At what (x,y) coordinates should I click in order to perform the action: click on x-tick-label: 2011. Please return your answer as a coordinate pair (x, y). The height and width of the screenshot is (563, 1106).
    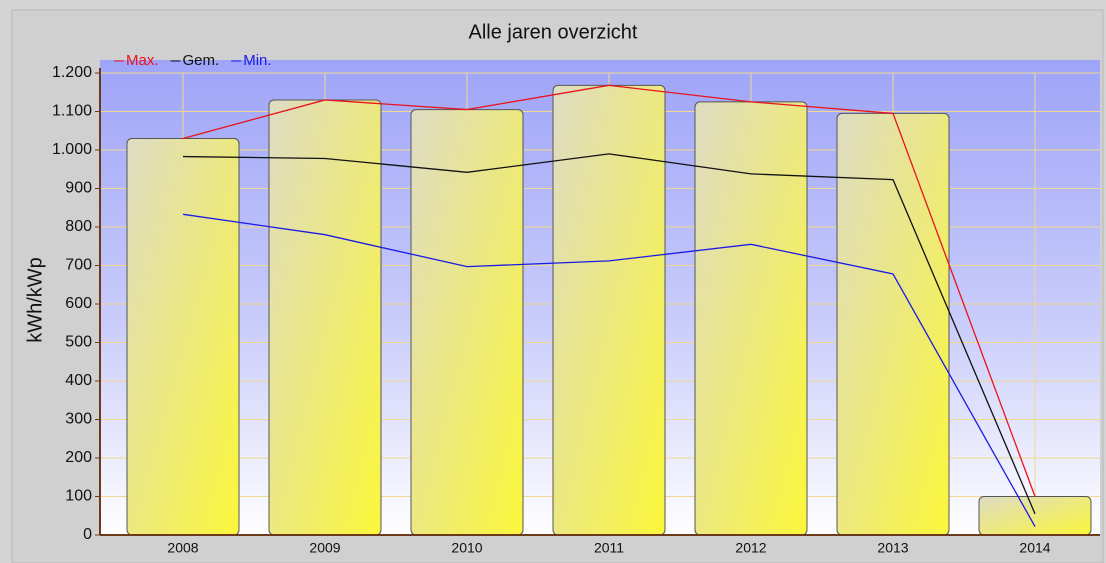
    Looking at the image, I should click on (609, 548).